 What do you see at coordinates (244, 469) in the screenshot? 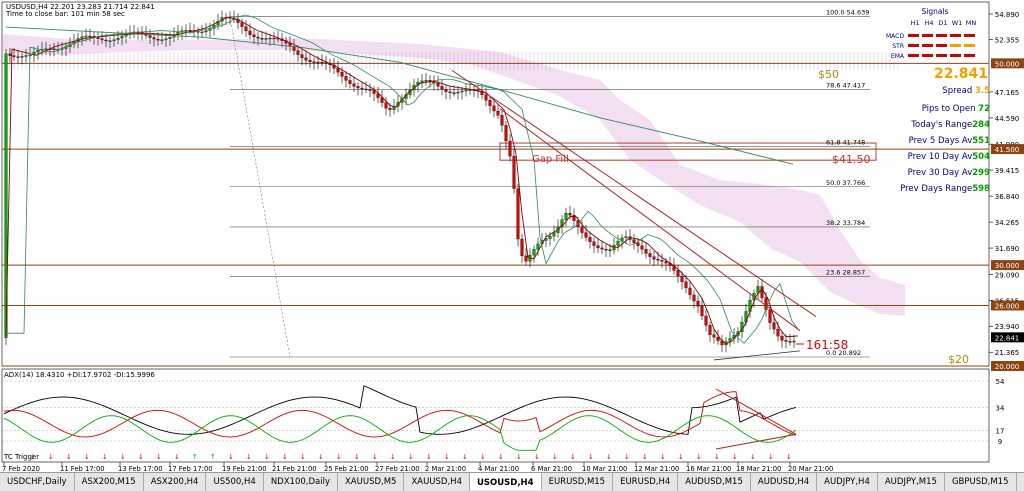
I see `time-axis-label: 19 Feb 21:00` at bounding box center [244, 469].